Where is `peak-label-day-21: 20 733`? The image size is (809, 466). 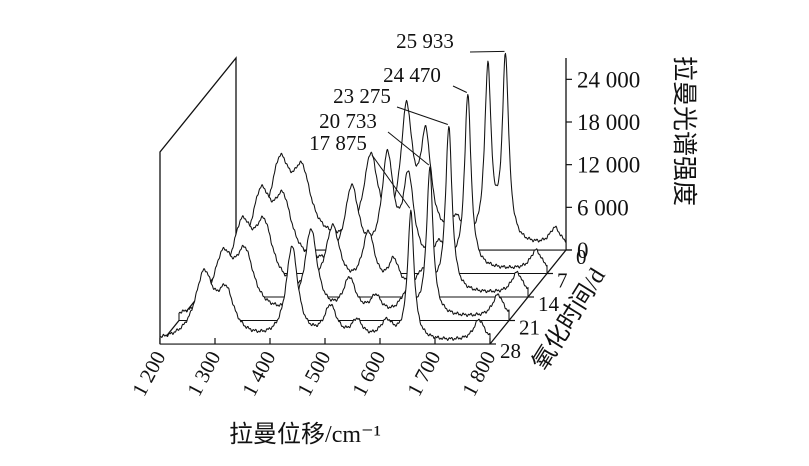 peak-label-day-21: 20 733 is located at coordinates (348, 121).